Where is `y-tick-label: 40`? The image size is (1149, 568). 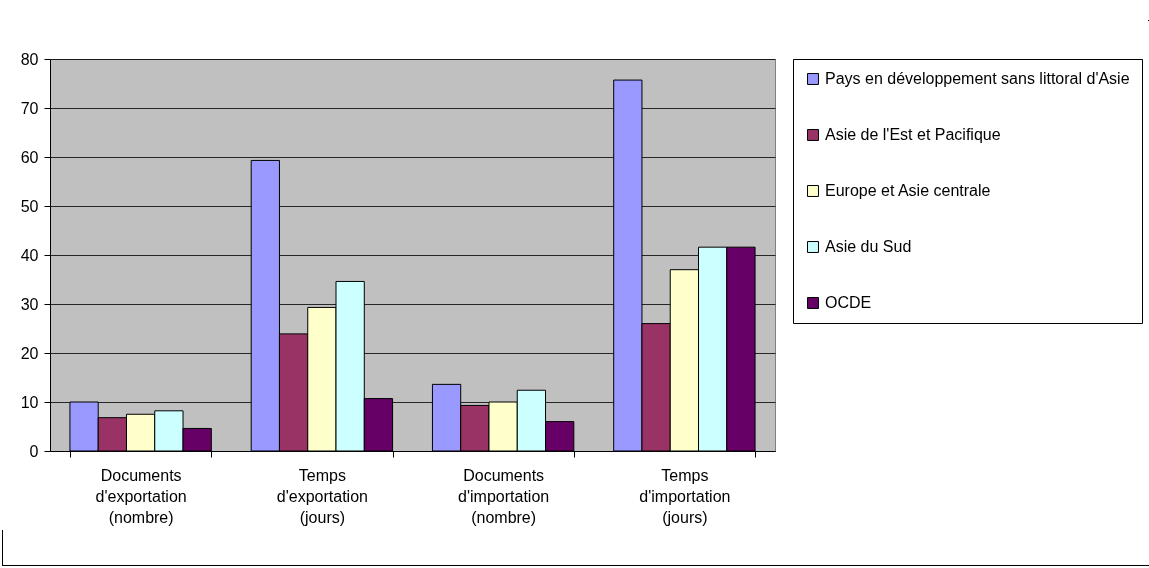 y-tick-label: 40 is located at coordinates (29, 255).